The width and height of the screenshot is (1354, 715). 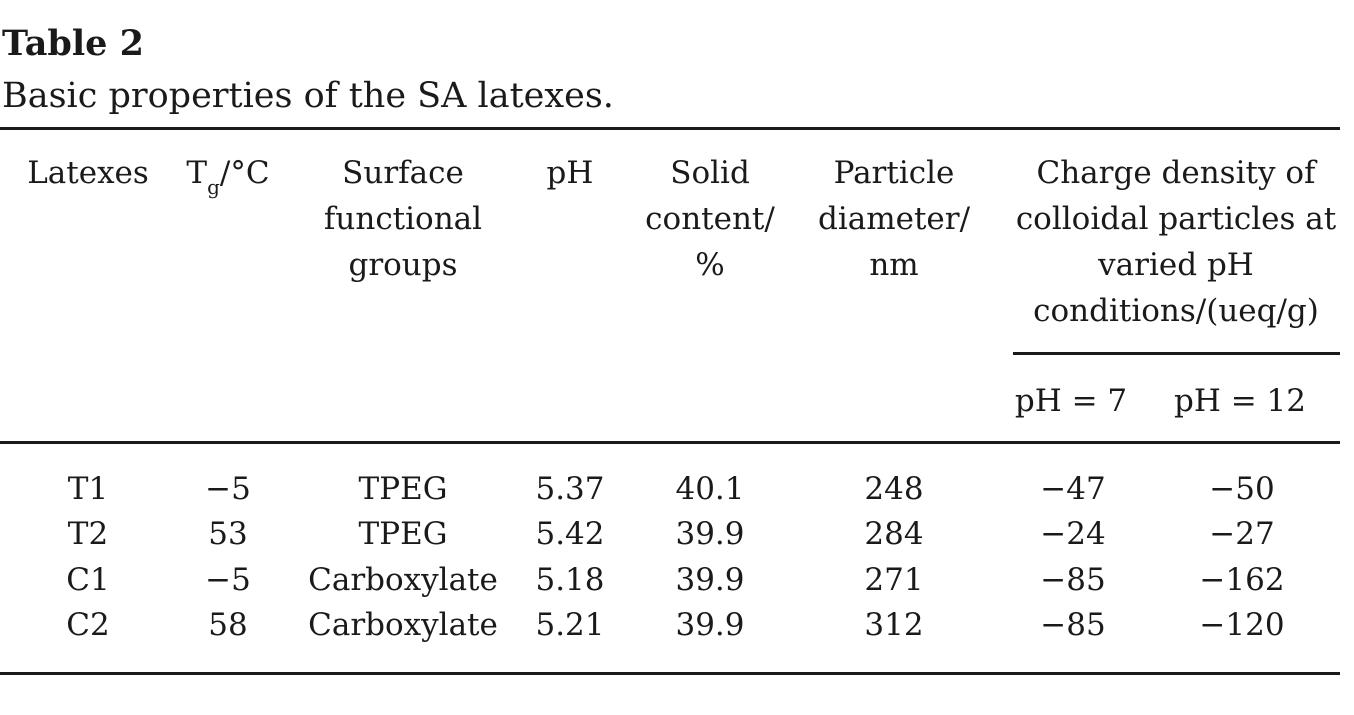 I want to click on cell-diameter: 284, so click(x=894, y=534).